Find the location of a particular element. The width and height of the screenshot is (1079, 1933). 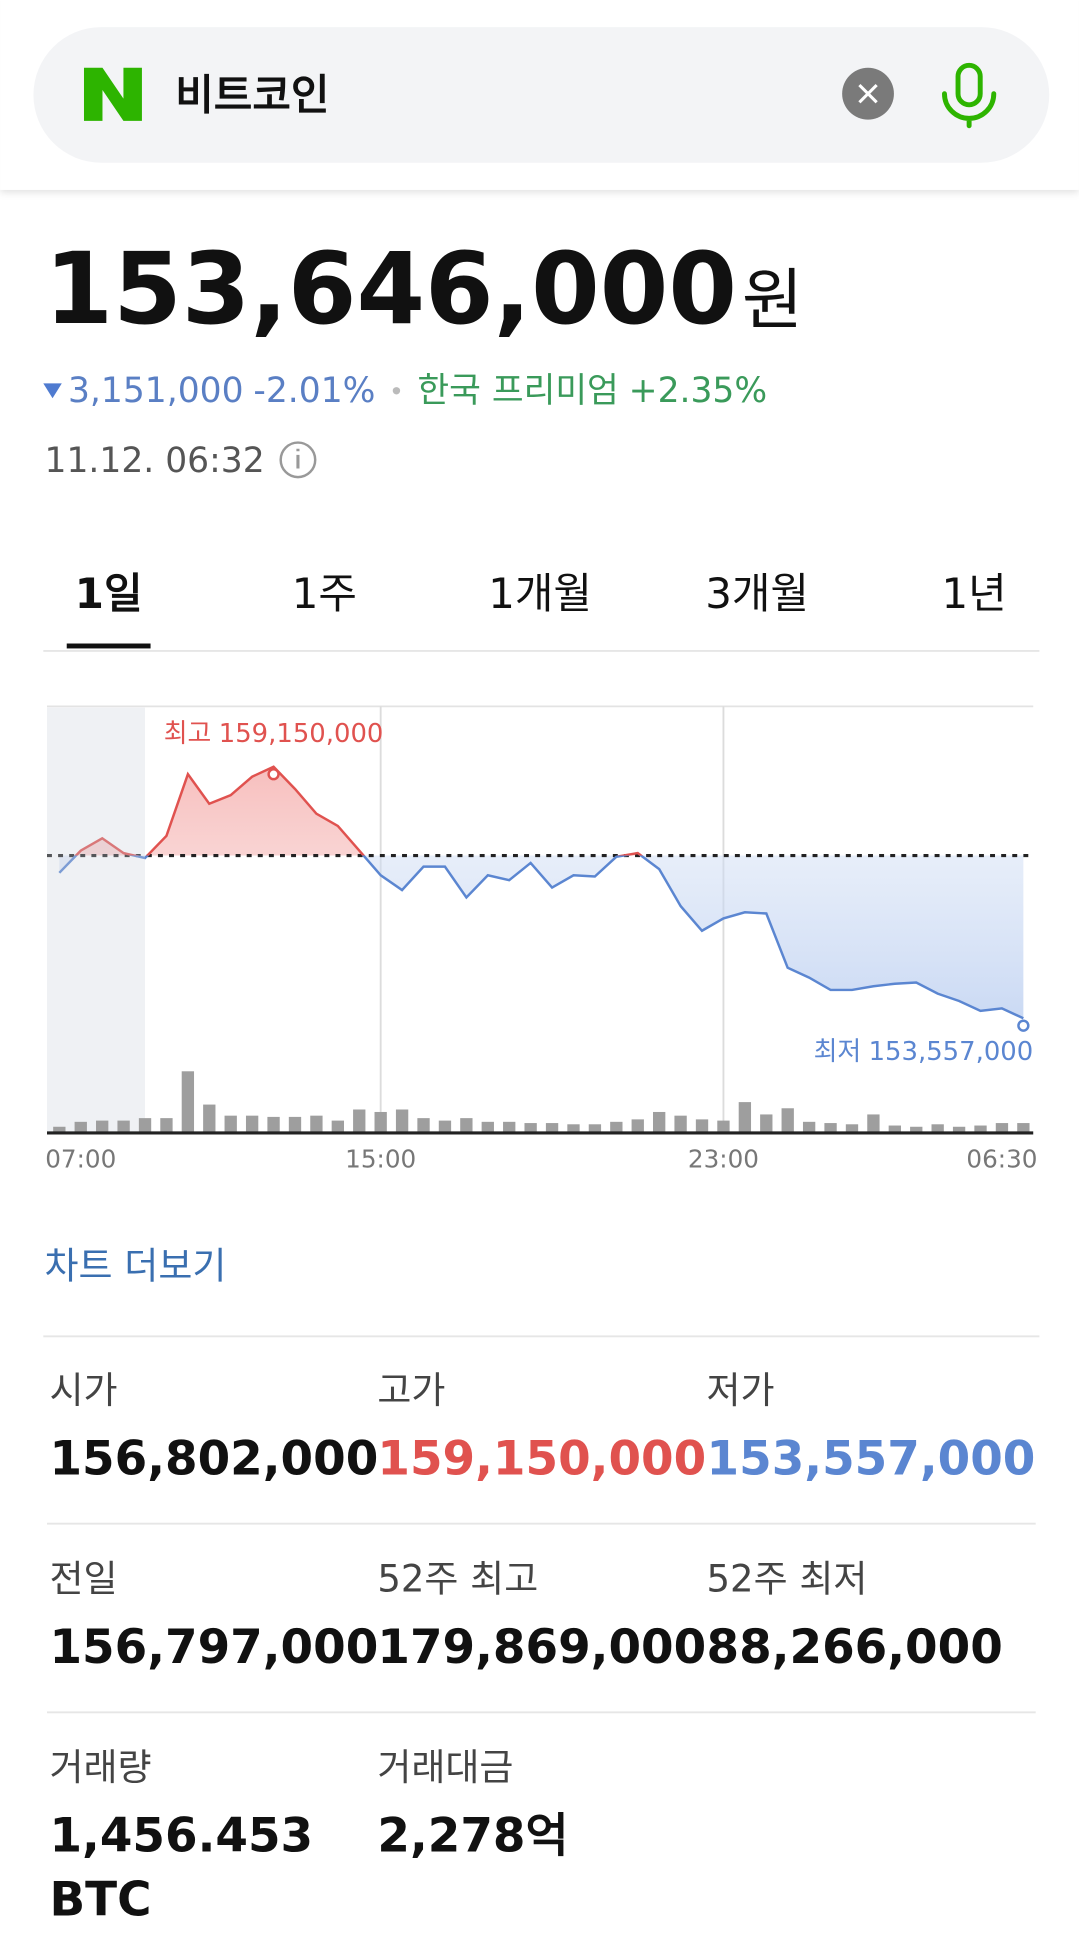

stat-value: 153,557,000 is located at coordinates (871, 1459).